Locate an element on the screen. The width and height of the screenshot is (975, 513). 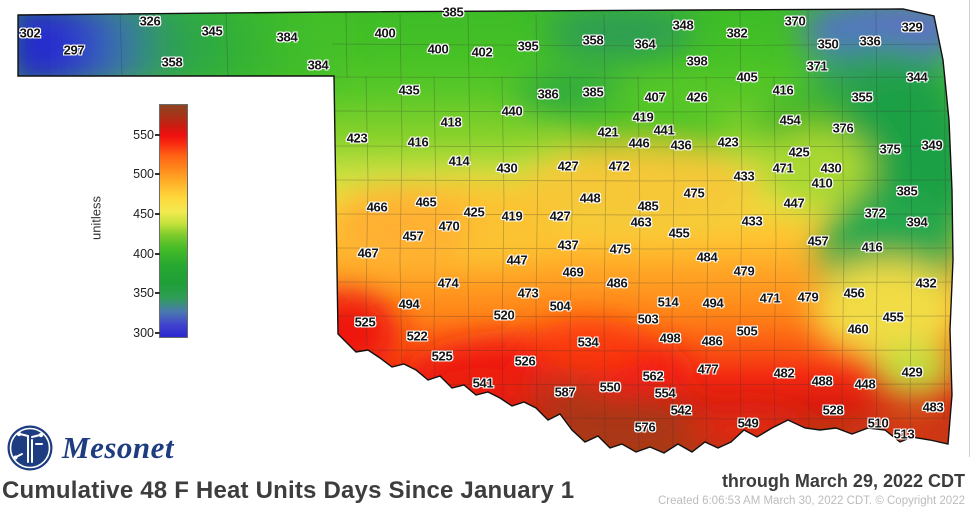
legend-tick-label: 400 is located at coordinates (143, 254).